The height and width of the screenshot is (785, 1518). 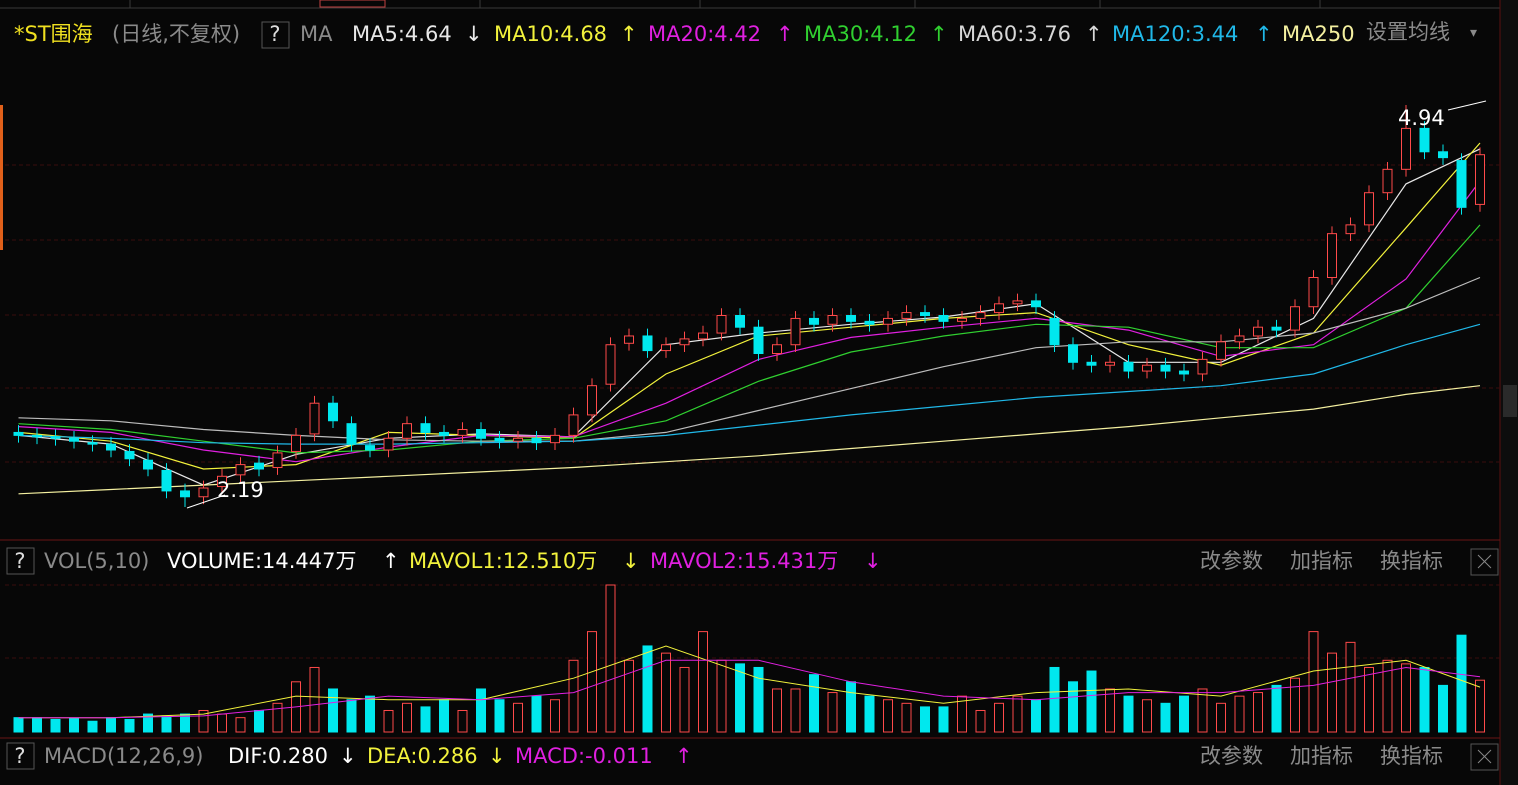 I want to click on ma-label: MA20:4.42, so click(x=704, y=34).